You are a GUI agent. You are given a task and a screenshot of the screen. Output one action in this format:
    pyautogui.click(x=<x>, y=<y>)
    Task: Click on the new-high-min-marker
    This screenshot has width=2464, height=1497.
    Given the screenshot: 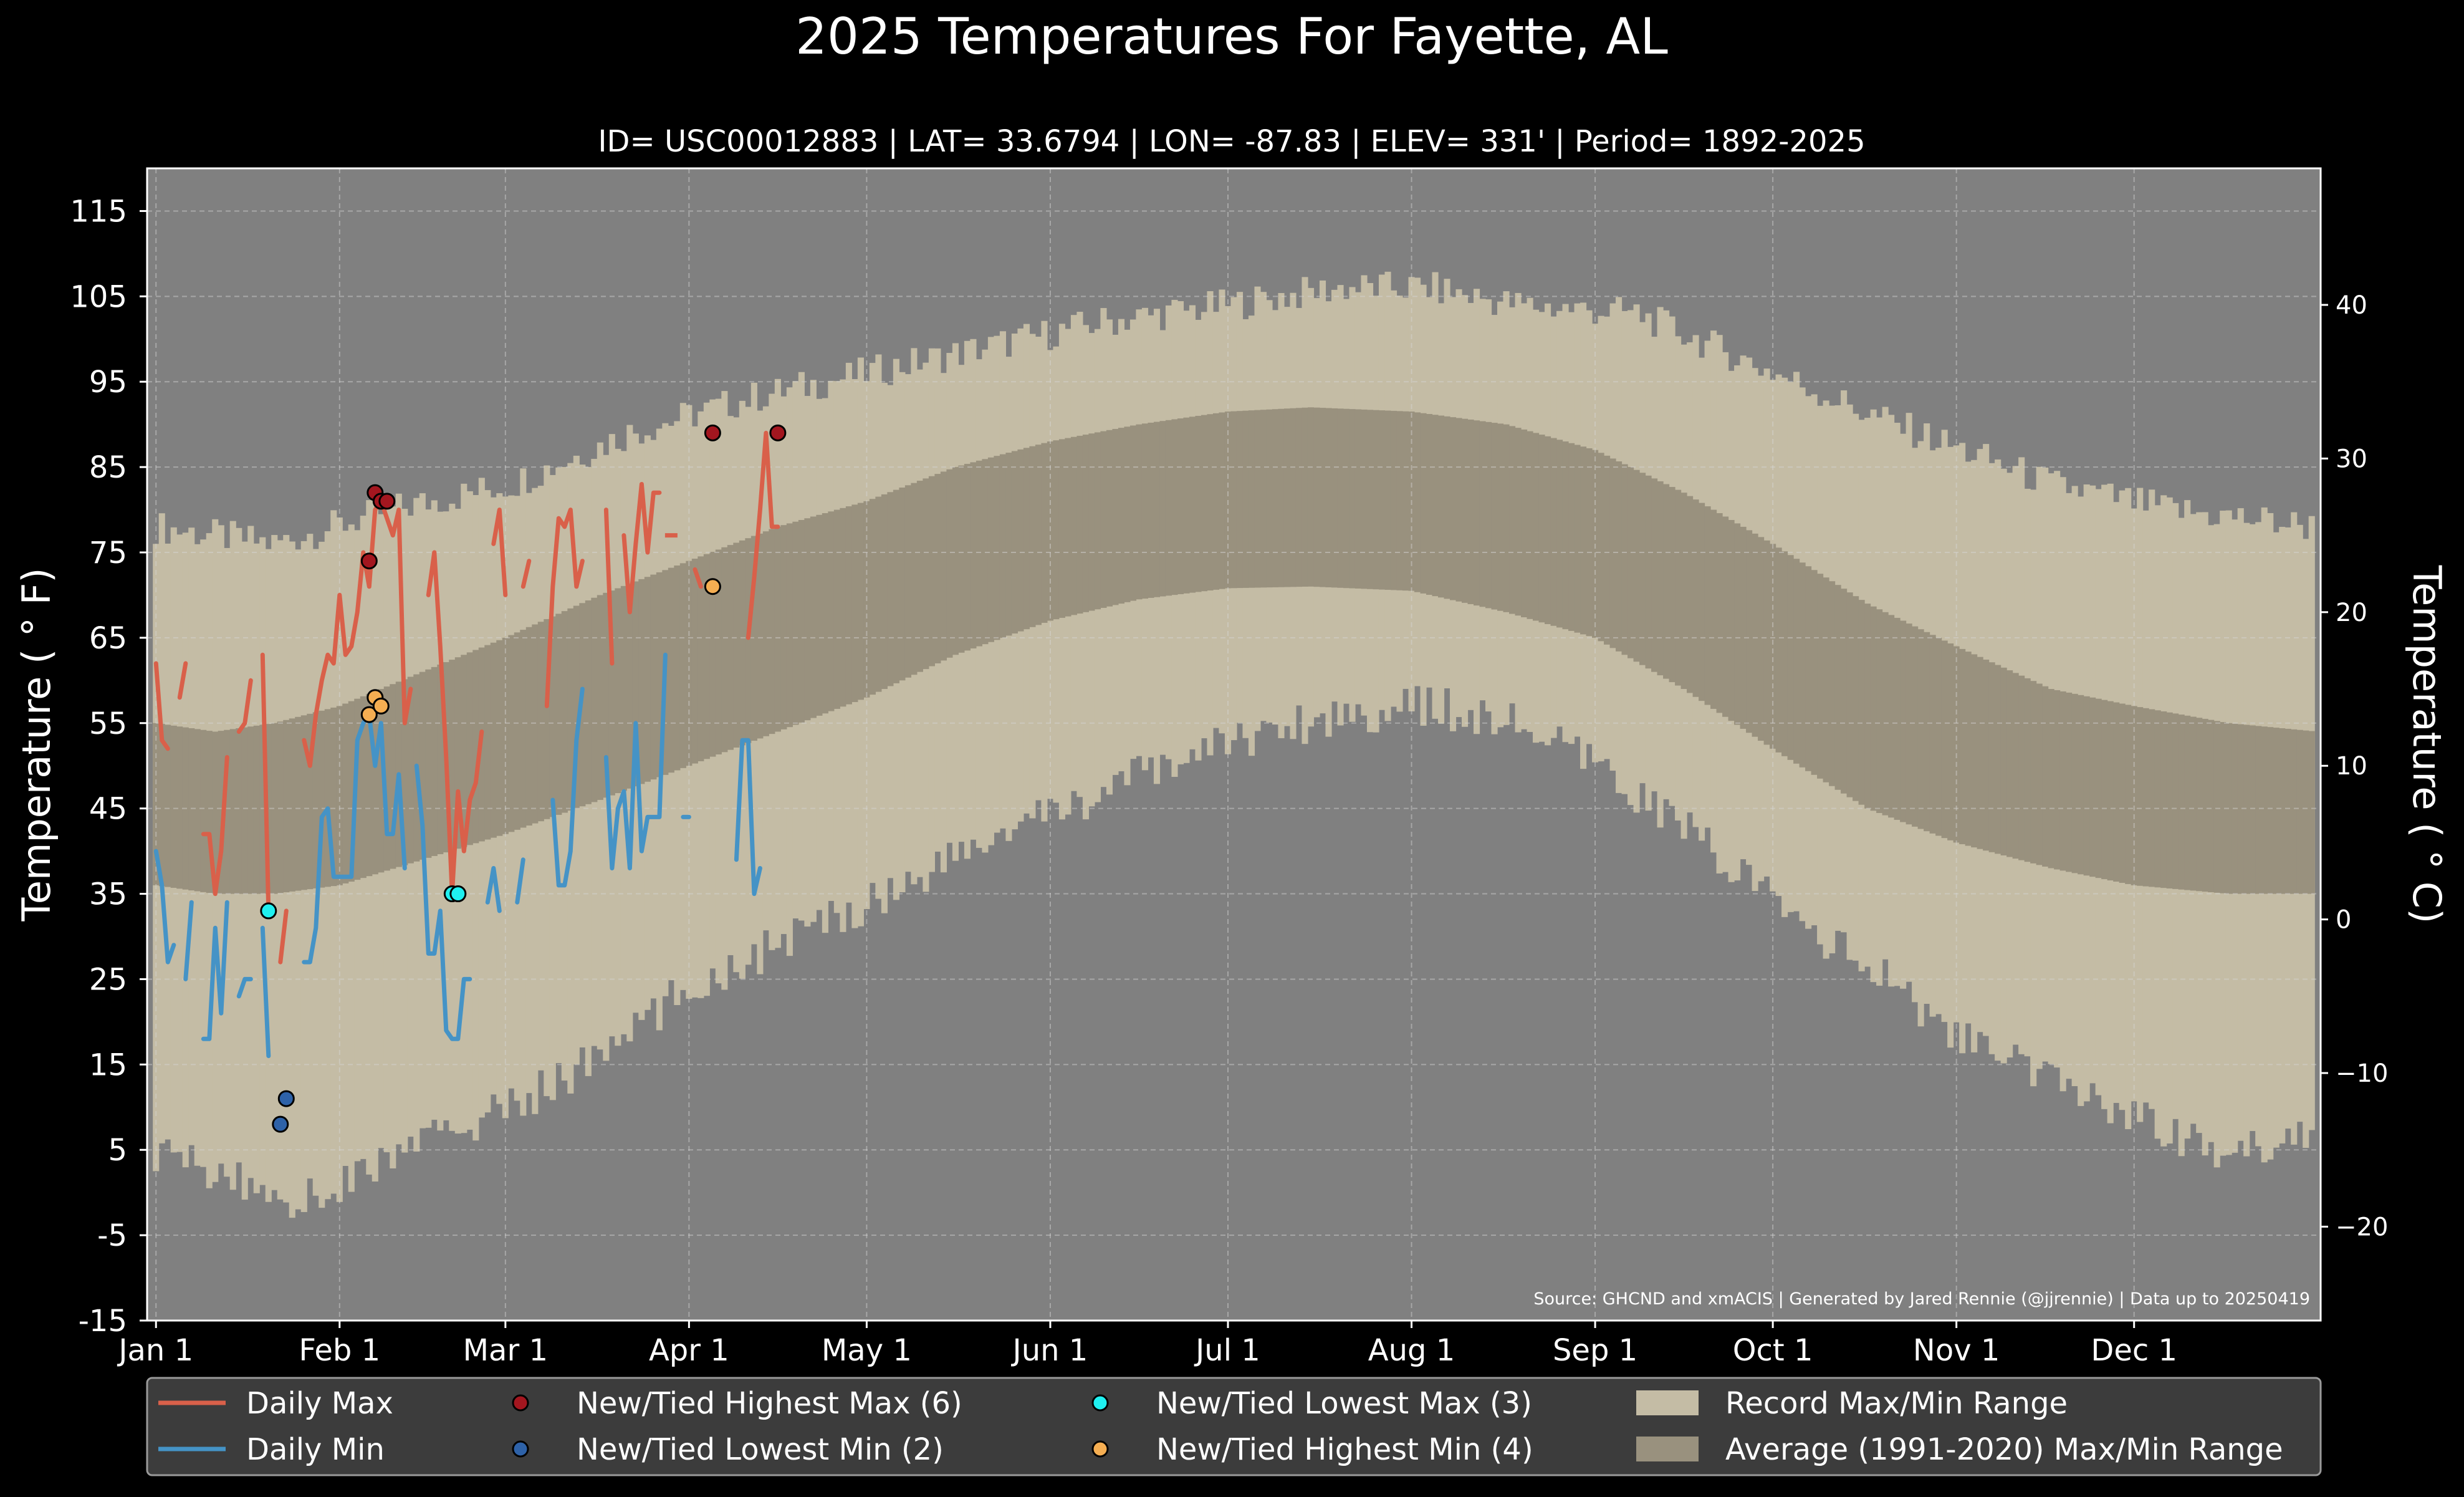 What is the action you would take?
    pyautogui.click(x=381, y=706)
    